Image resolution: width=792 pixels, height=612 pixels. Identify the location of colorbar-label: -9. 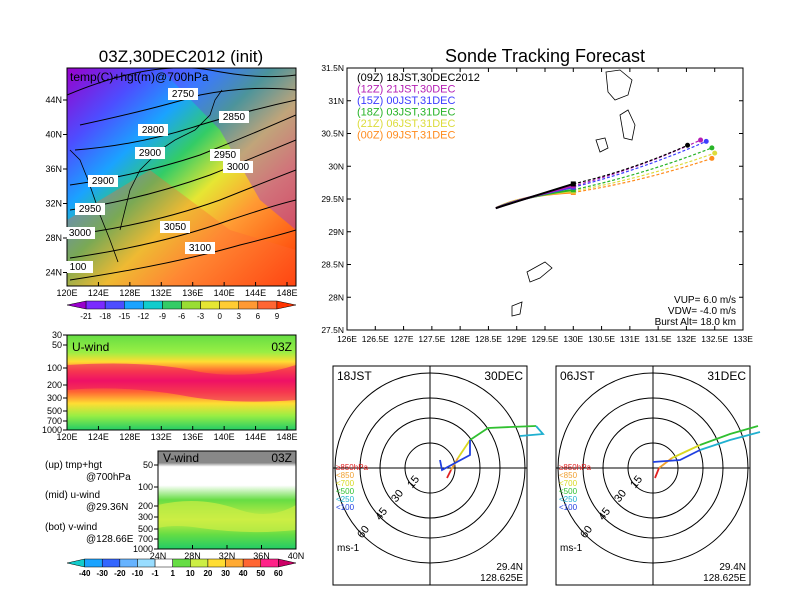
(163, 316).